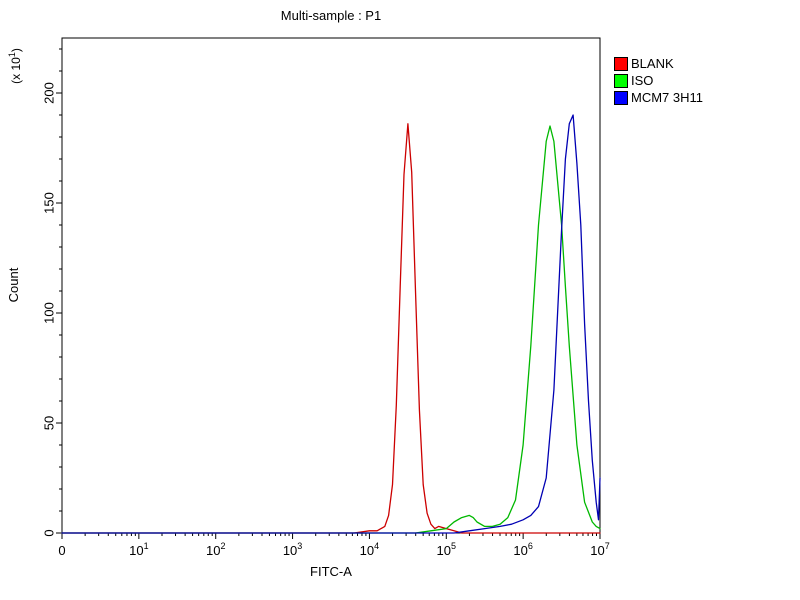  Describe the element at coordinates (61, 550) in the screenshot. I see `x-tick-label: 0` at that location.